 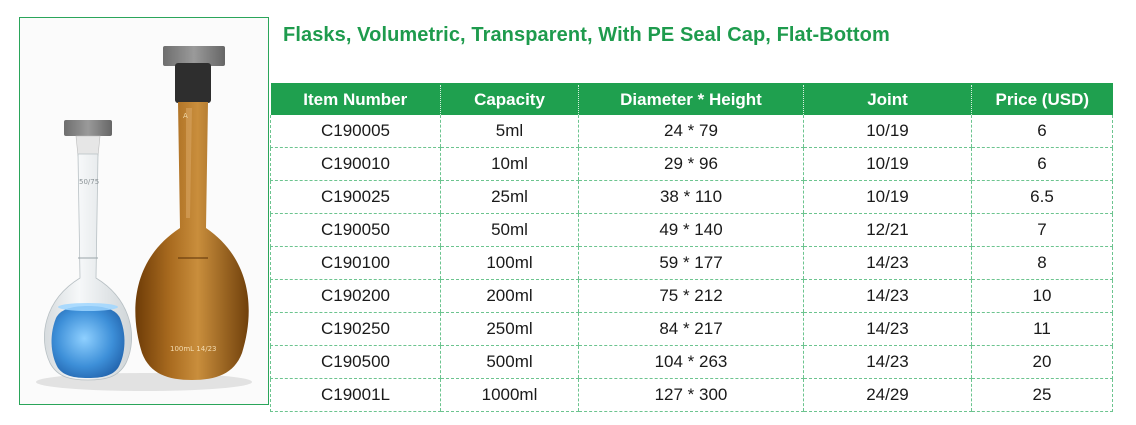 I want to click on header-price: Price (USD), so click(x=1042, y=99).